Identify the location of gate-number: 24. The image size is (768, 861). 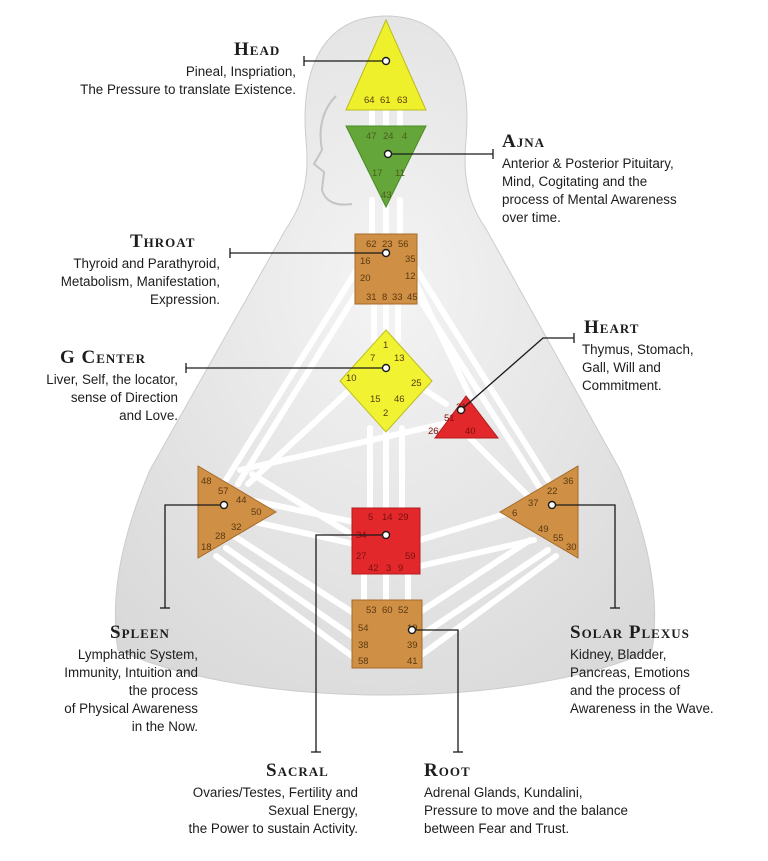
(388, 136).